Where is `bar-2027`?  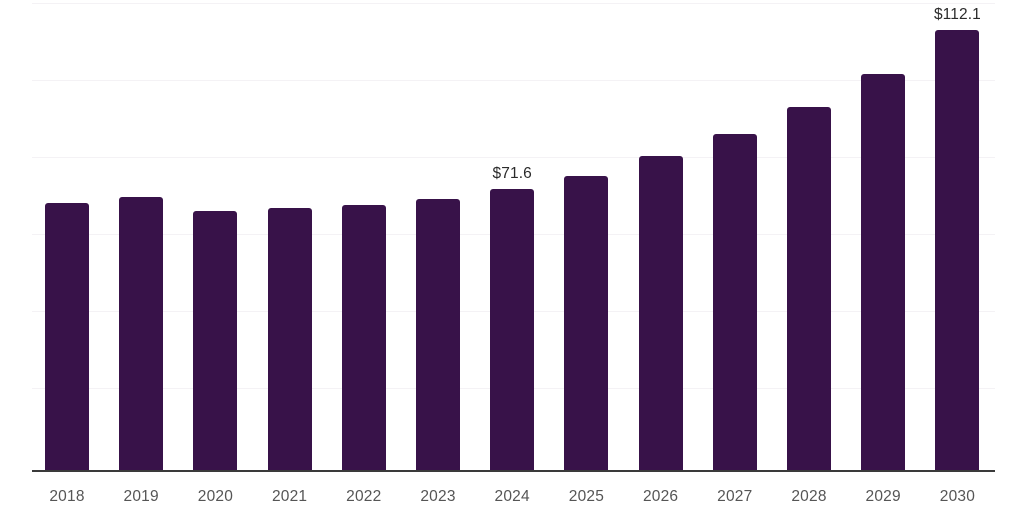
bar-2027 is located at coordinates (734, 301).